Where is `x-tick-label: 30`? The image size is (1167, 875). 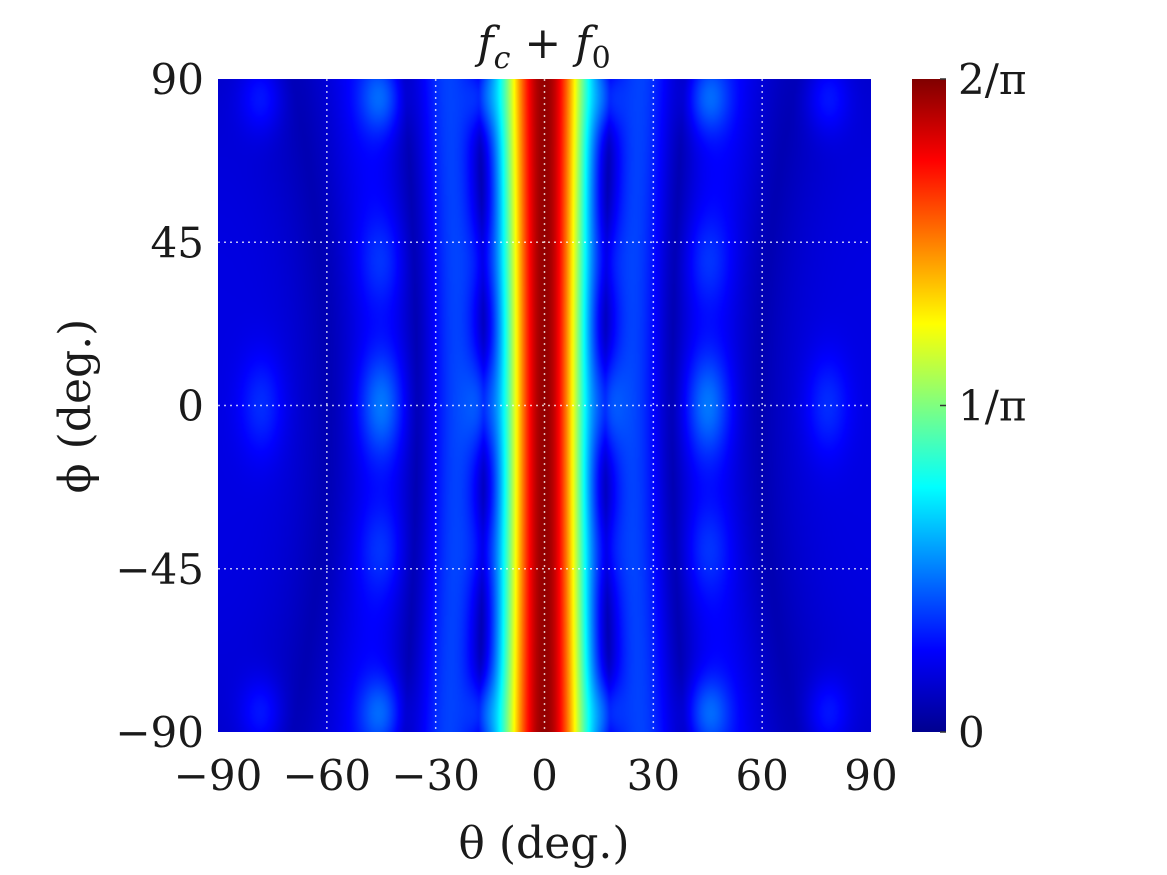
x-tick-label: 30 is located at coordinates (653, 775).